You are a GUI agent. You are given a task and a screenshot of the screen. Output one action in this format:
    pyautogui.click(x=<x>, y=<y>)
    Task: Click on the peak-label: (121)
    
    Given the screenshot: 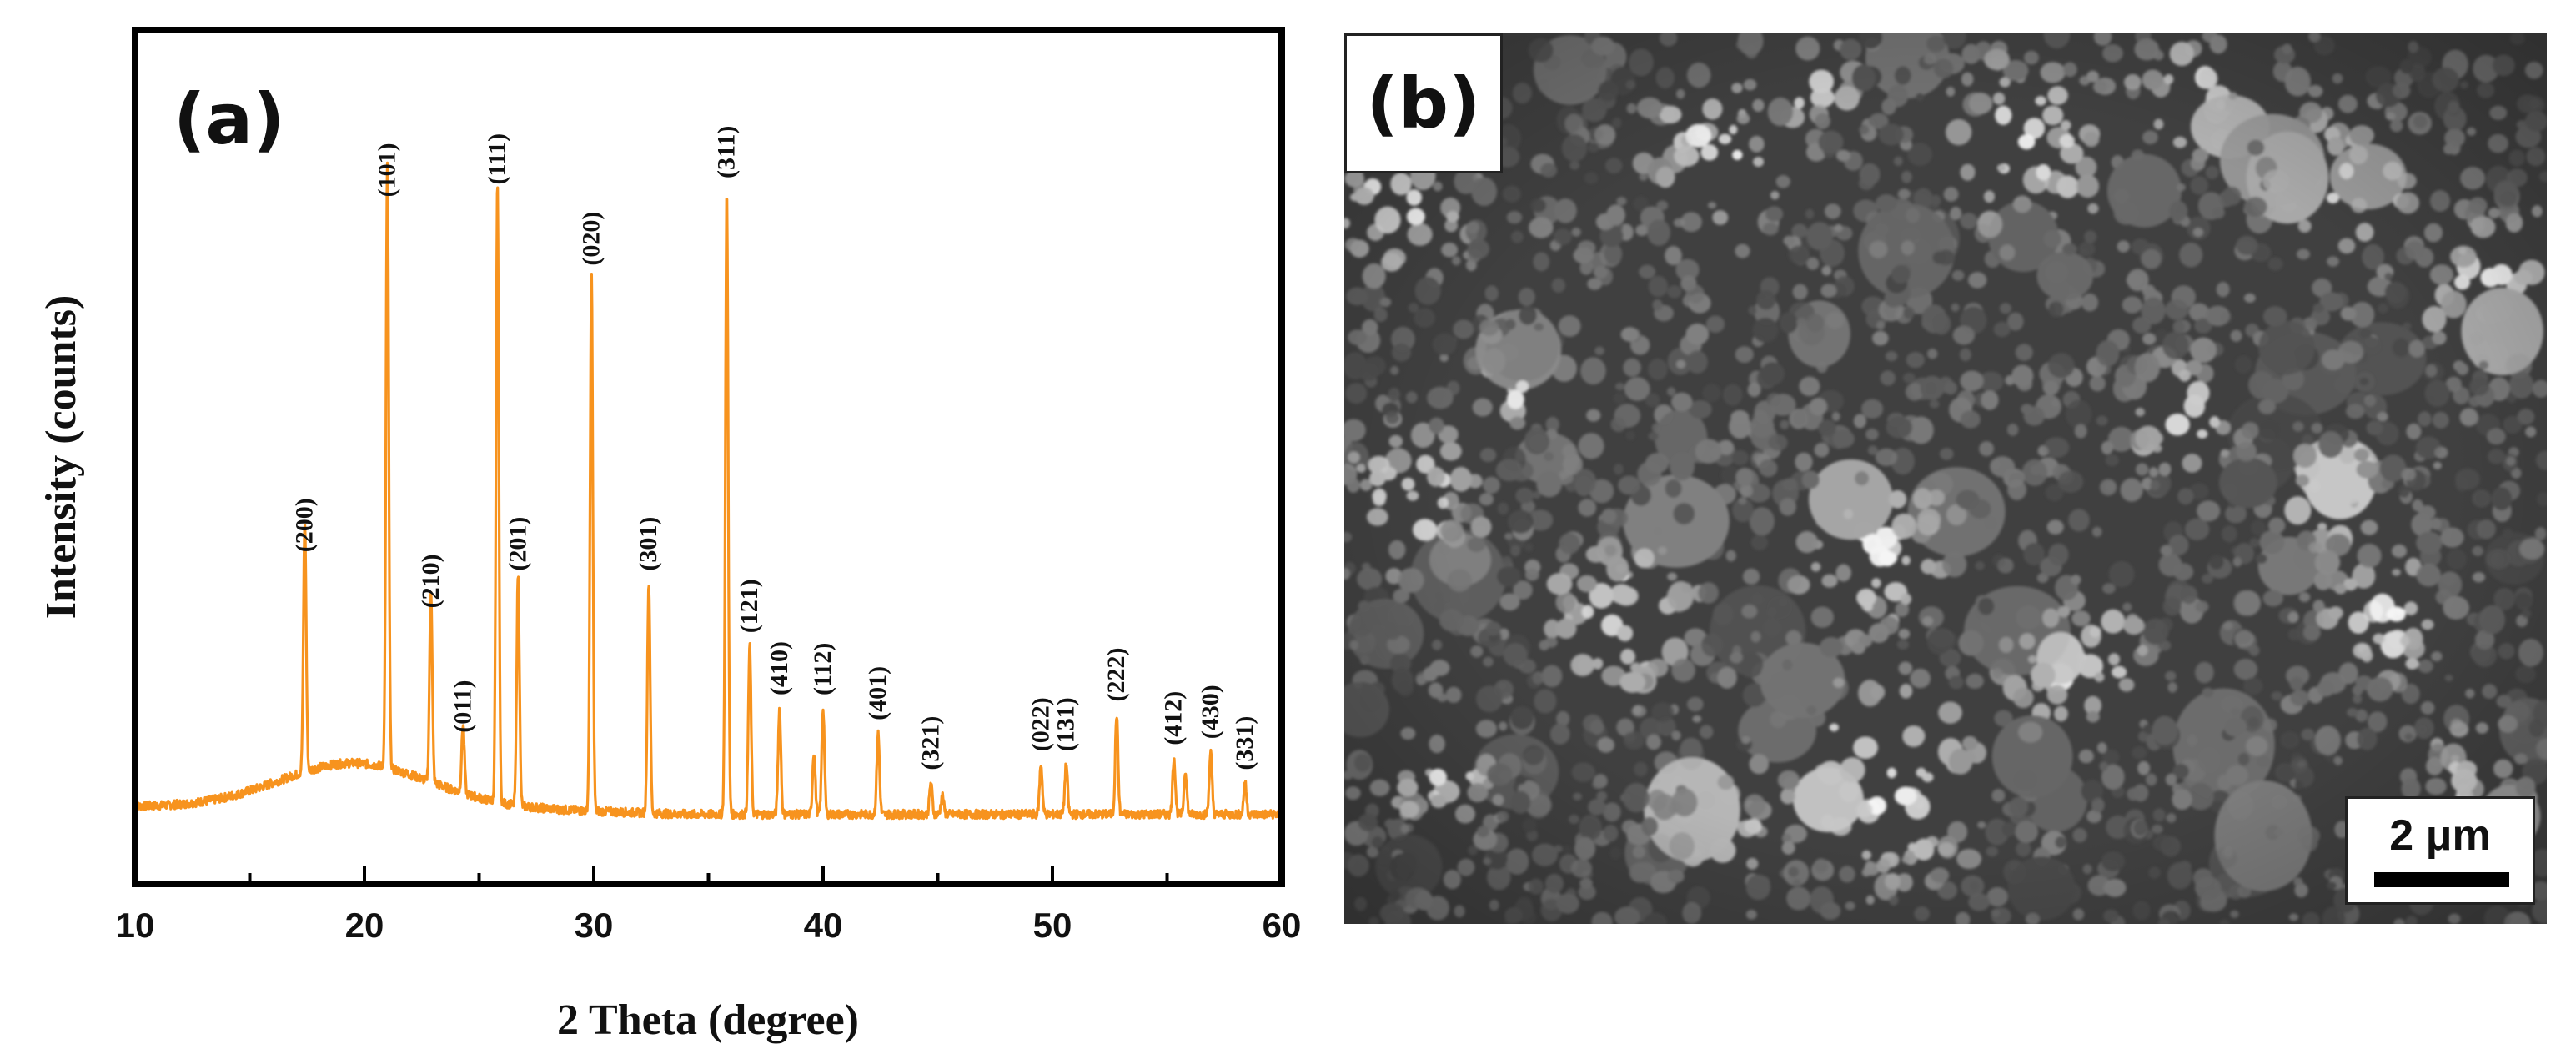 What is the action you would take?
    pyautogui.click(x=749, y=606)
    